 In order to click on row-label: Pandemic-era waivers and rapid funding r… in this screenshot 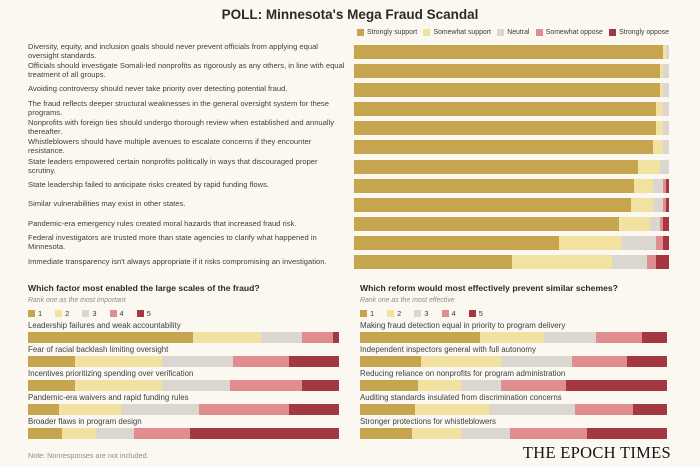, I will do `click(108, 397)`.